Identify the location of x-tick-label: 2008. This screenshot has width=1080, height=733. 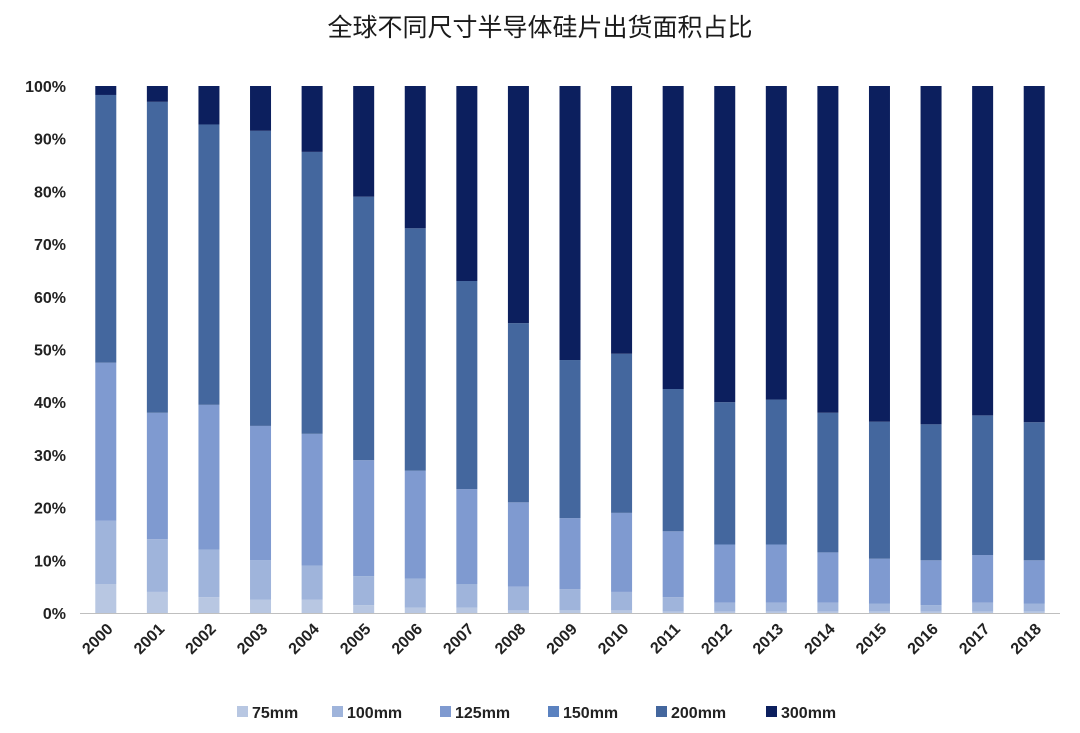
(510, 639).